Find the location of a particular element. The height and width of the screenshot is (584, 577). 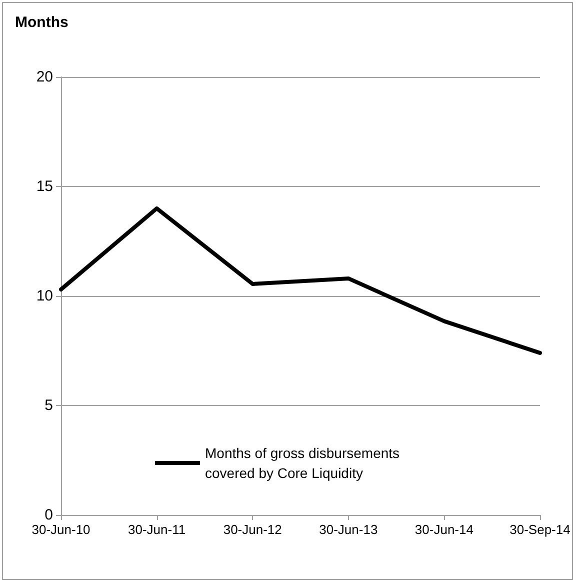

chart-title: Months is located at coordinates (41, 22).